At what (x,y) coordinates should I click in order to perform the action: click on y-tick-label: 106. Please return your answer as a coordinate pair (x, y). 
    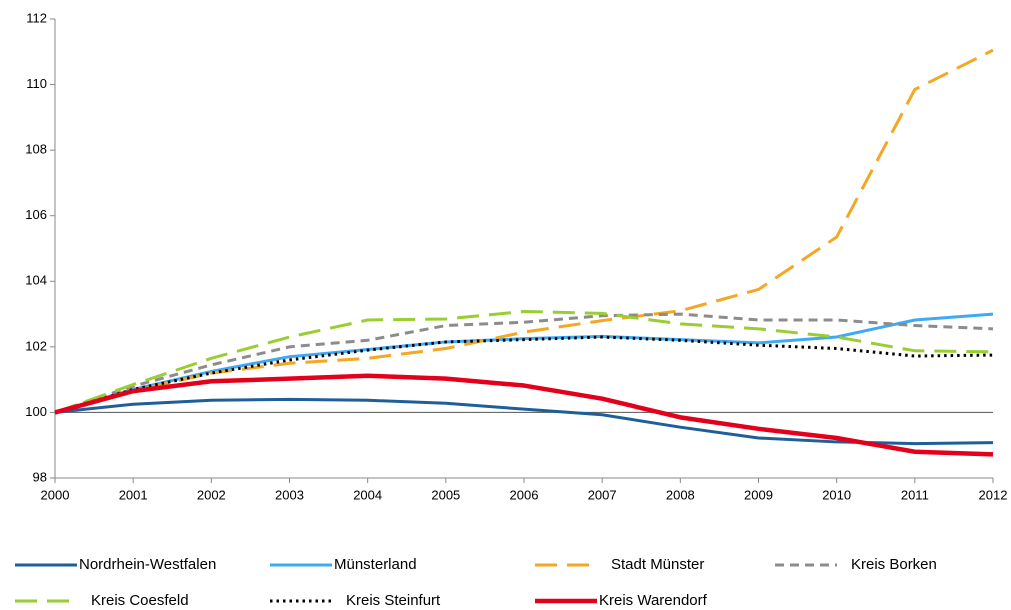
    Looking at the image, I should click on (36, 214).